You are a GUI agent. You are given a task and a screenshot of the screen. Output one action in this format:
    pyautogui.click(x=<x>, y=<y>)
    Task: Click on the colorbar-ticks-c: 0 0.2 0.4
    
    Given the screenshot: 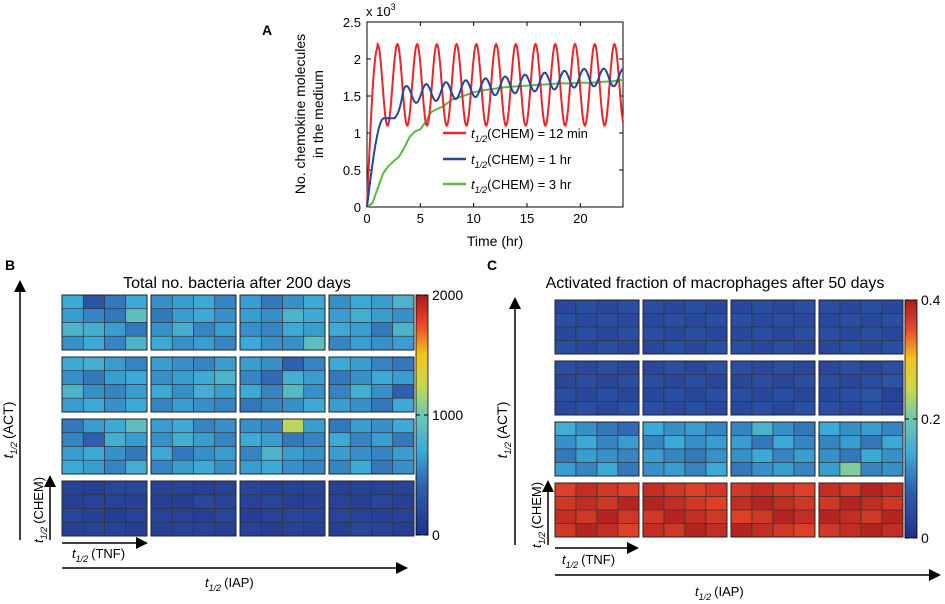 What is the action you would take?
    pyautogui.click(x=923, y=419)
    